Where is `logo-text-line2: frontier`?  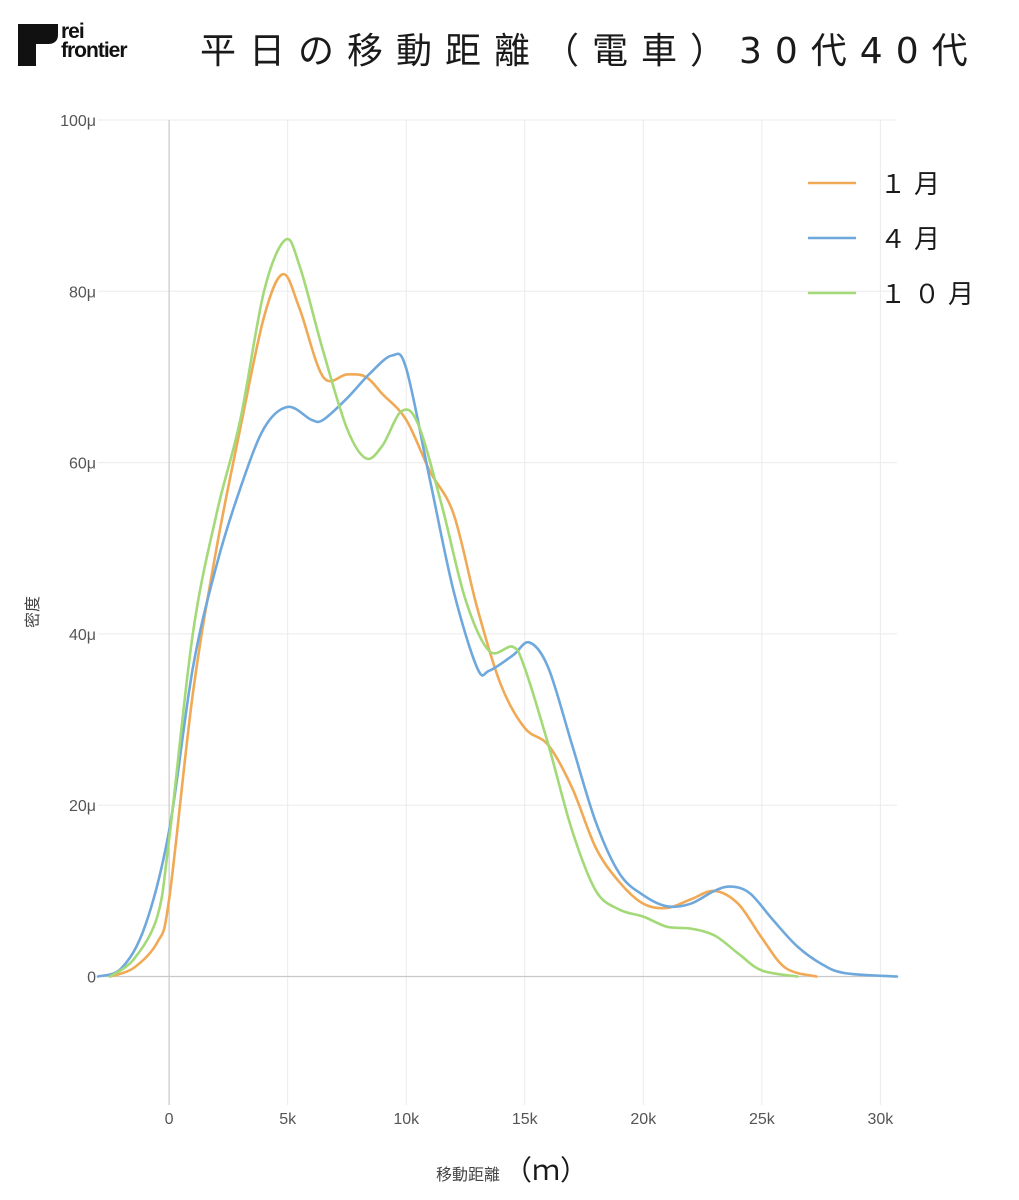 logo-text-line2: frontier is located at coordinates (94, 50).